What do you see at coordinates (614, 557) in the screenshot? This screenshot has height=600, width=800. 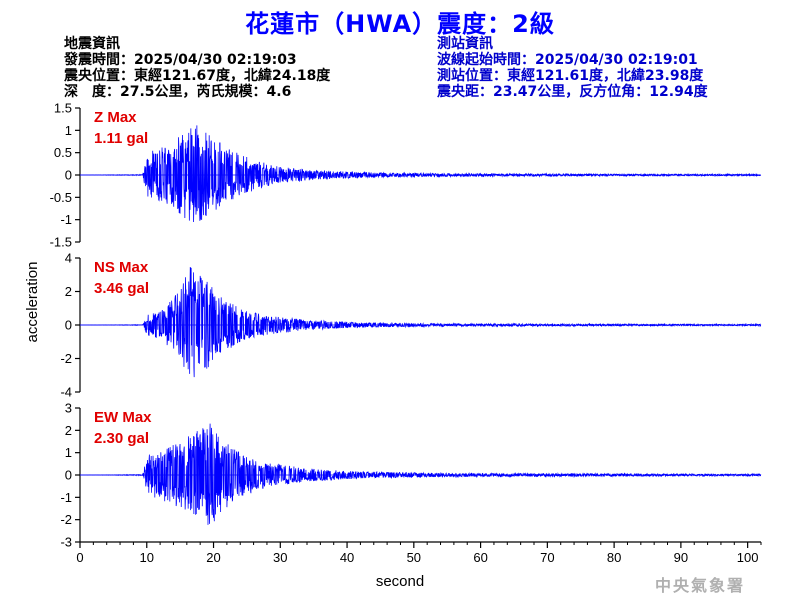 I see `x-tick-label: 80` at bounding box center [614, 557].